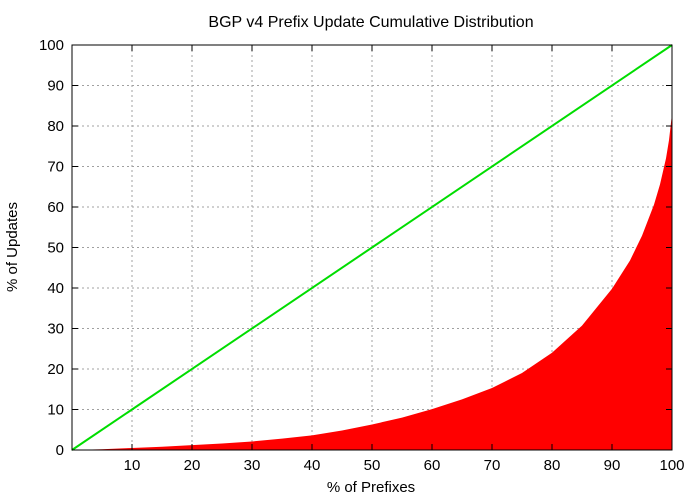 Image resolution: width=700 pixels, height=500 pixels. What do you see at coordinates (132, 465) in the screenshot?
I see `x-tick-label: 10` at bounding box center [132, 465].